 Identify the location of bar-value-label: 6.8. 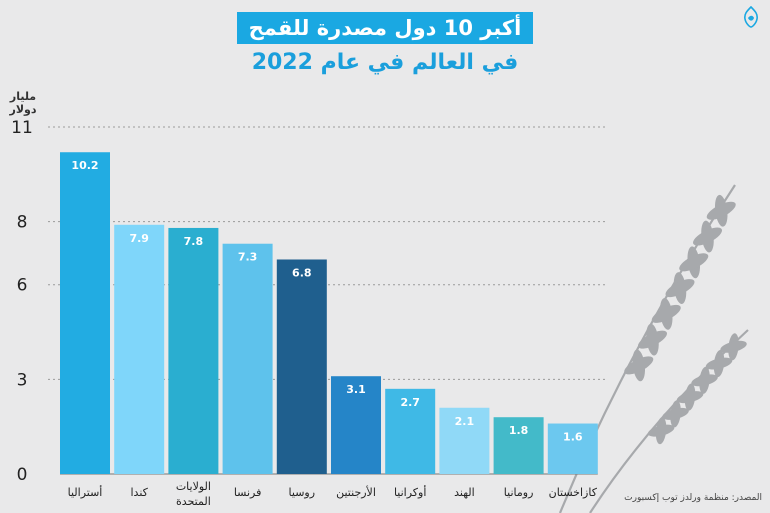
(302, 272).